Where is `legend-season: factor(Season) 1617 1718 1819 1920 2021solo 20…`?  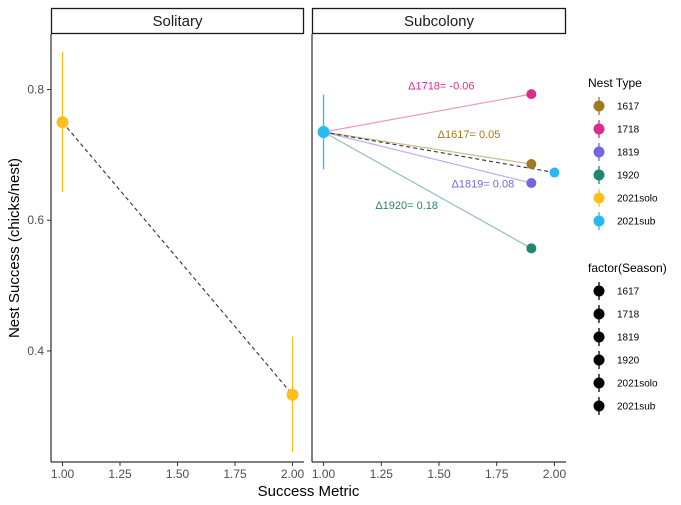
legend-season: factor(Season) 1617 1718 1819 1920 2021solo 20… is located at coordinates (627, 338).